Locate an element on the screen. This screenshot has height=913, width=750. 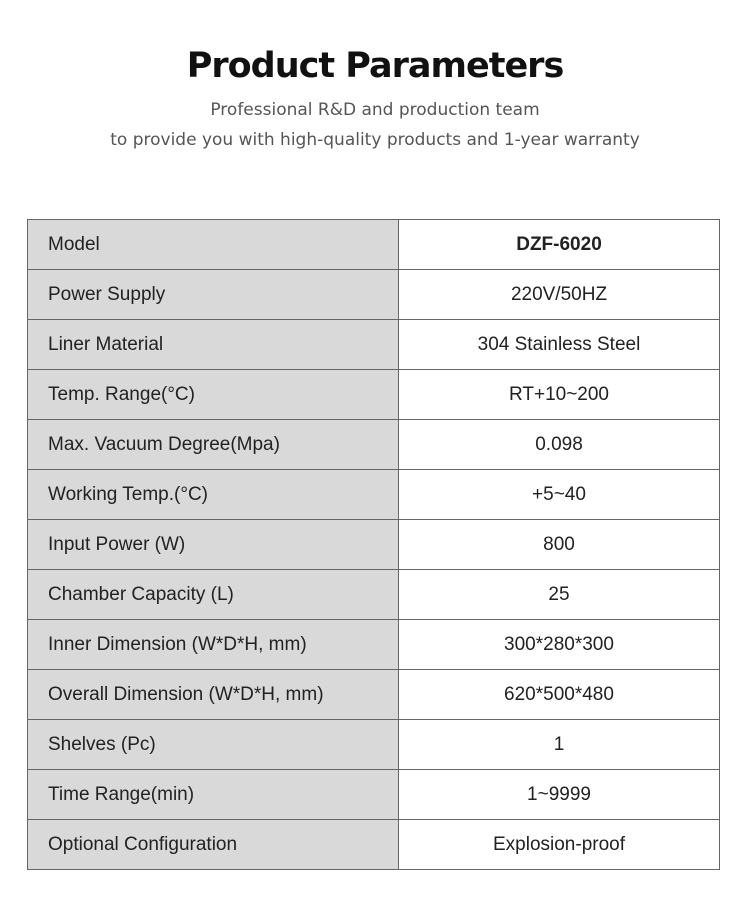
row: Overall Dimension (W*D*H, mm) 620*500*480 is located at coordinates (373, 694).